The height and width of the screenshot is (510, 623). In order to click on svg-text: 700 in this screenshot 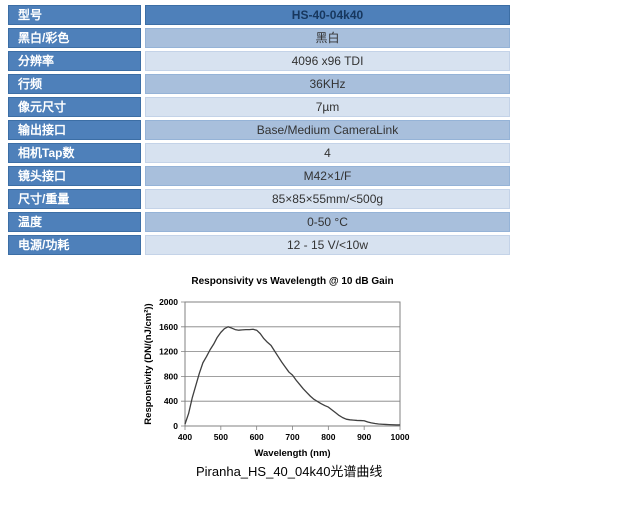, I will do `click(292, 437)`.